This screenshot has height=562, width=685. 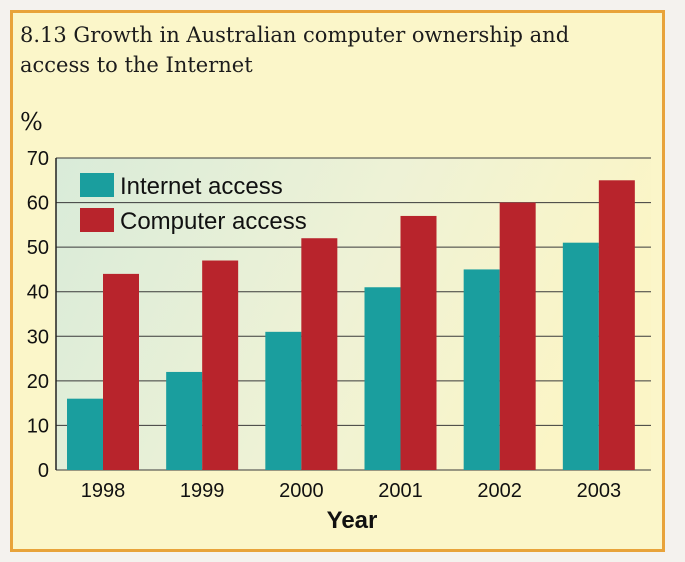 I want to click on x-tick-label: 2001, so click(x=400, y=491).